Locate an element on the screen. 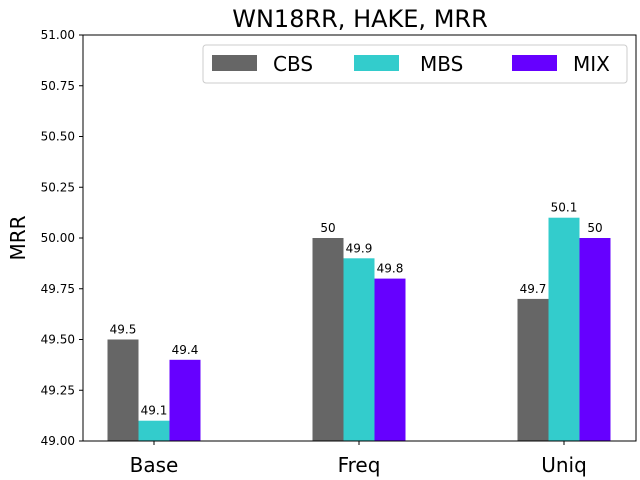  data-label-cbs-freq: 50 is located at coordinates (327, 228).